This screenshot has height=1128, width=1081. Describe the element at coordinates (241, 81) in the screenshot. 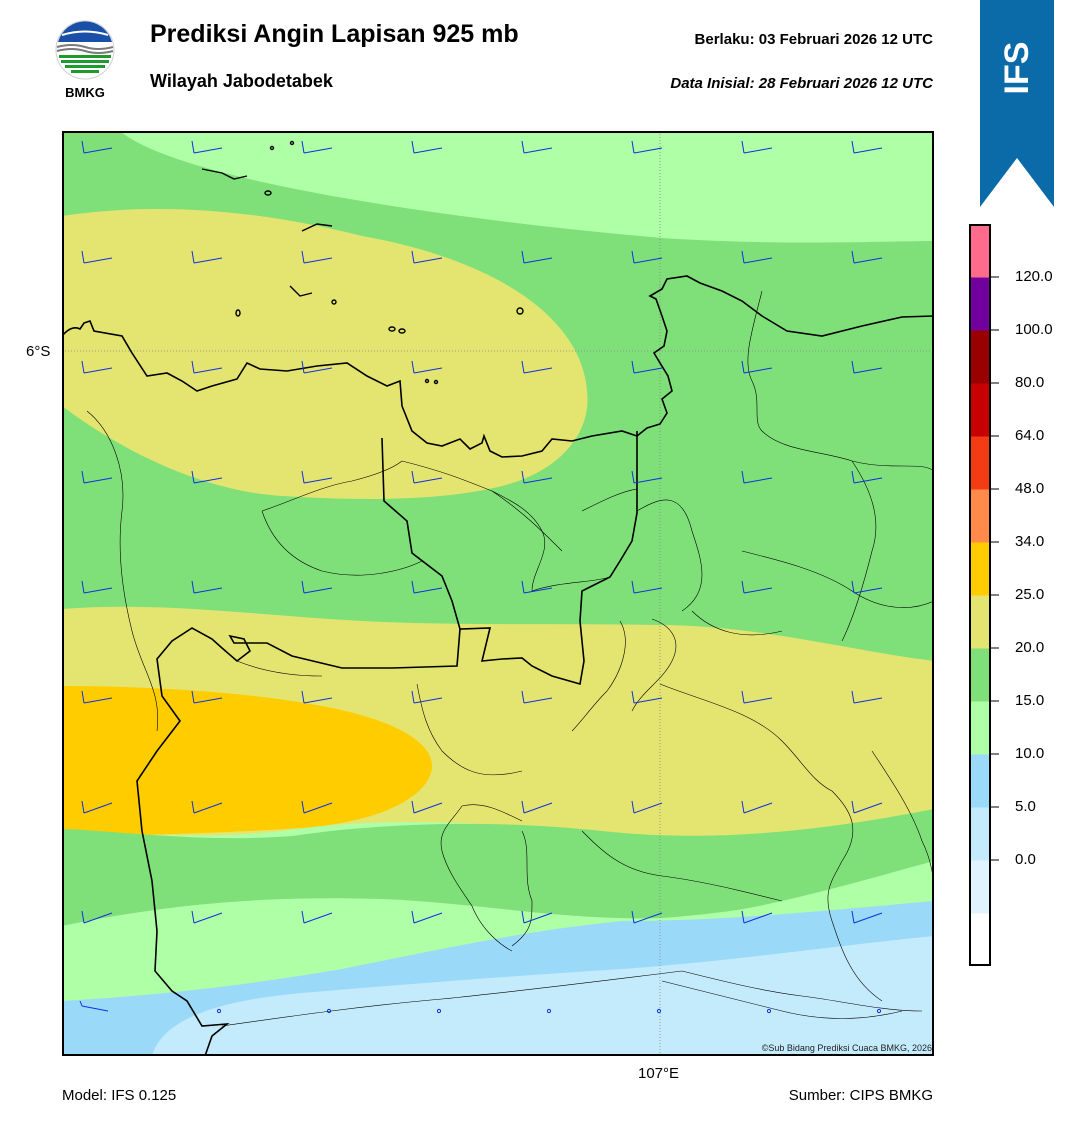

I see `map-subtitle: Wilayah Jabodetabek` at that location.